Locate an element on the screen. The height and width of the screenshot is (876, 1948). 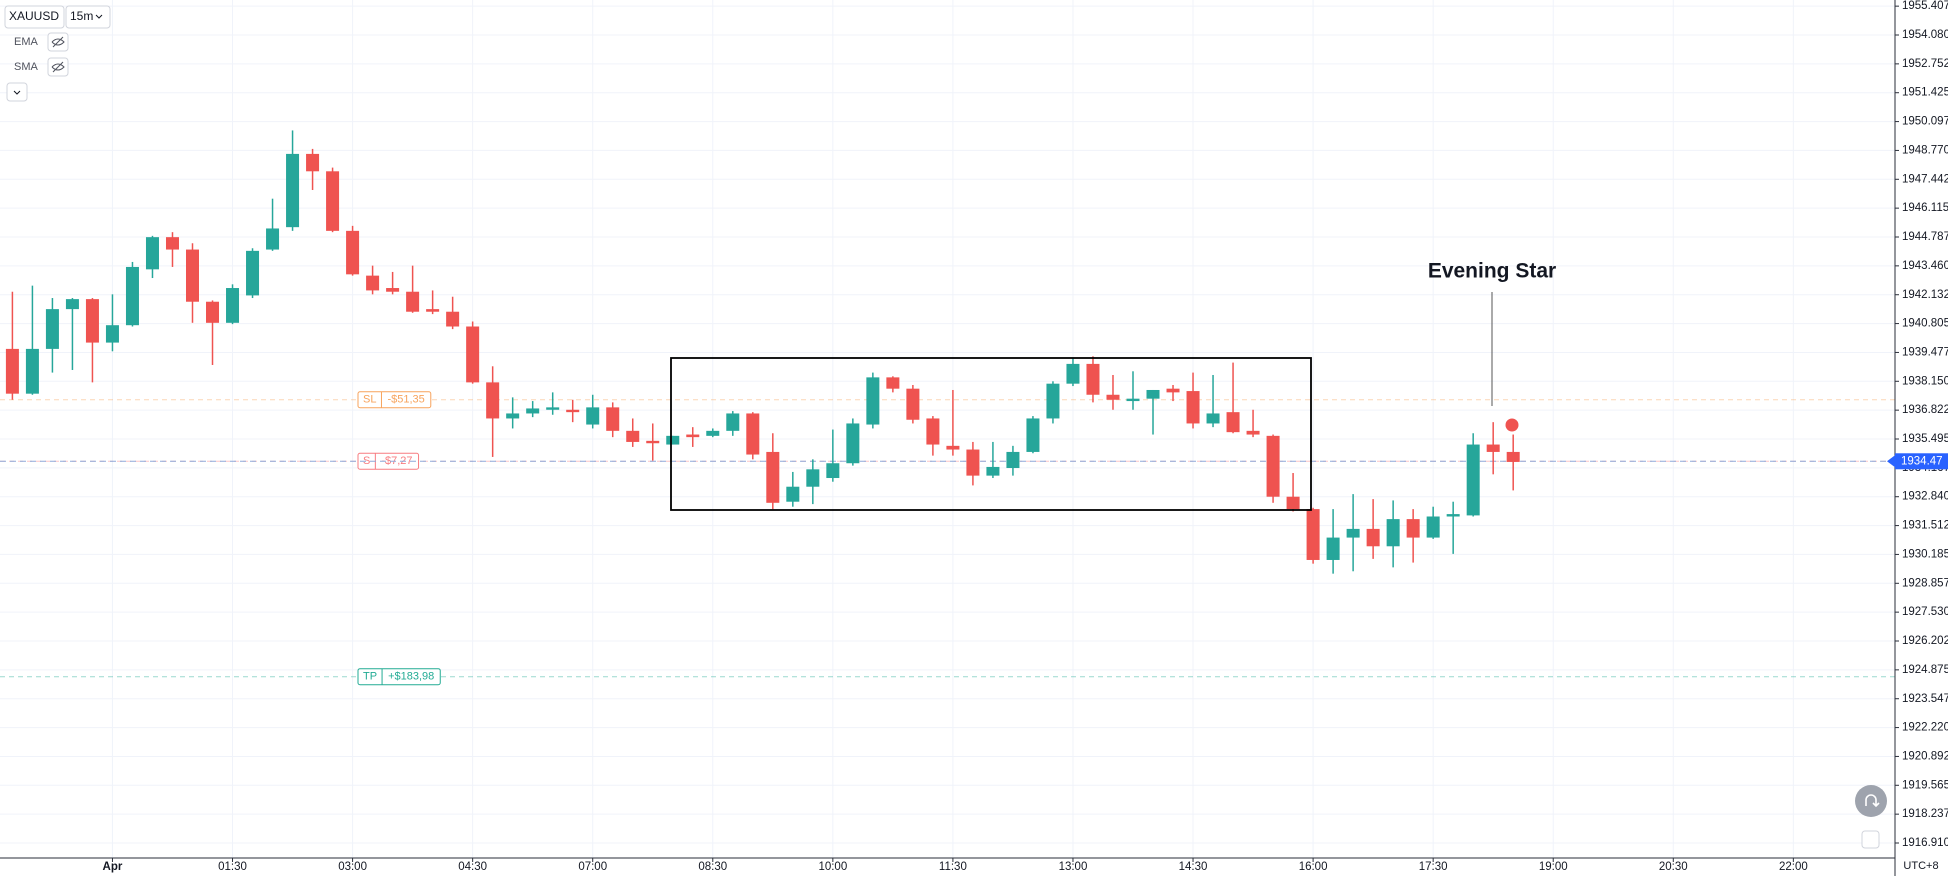
order-label: S -$7,27 is located at coordinates (388, 461).